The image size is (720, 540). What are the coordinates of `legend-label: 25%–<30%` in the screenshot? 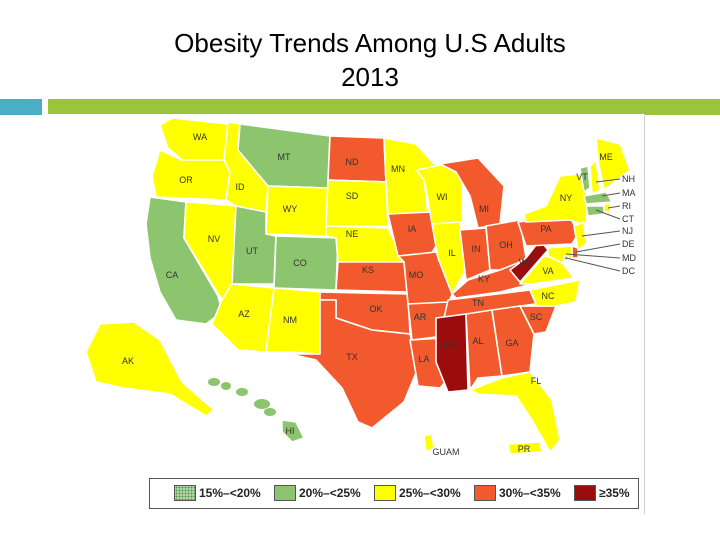 It's located at (430, 493).